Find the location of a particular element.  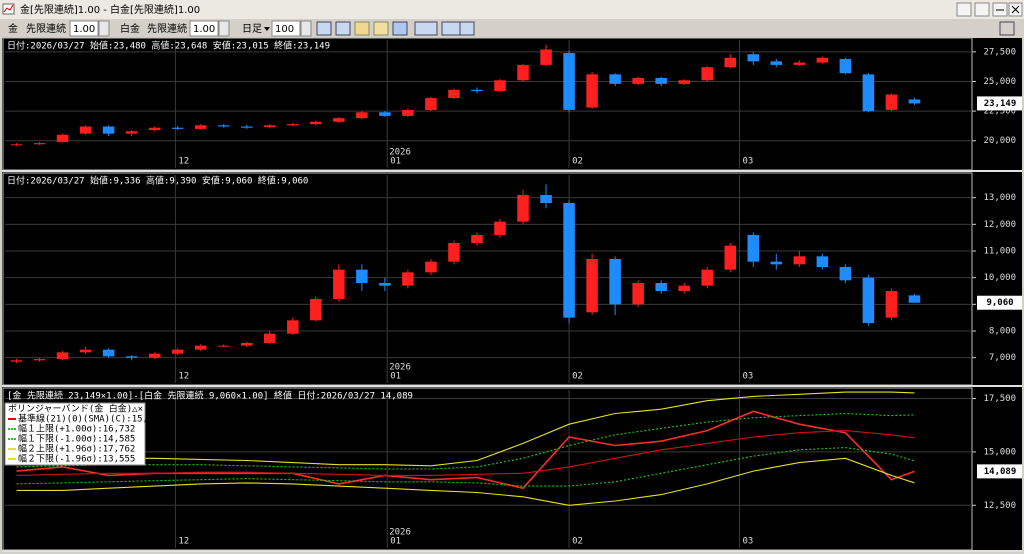

legend-box is located at coordinates (75, 434).